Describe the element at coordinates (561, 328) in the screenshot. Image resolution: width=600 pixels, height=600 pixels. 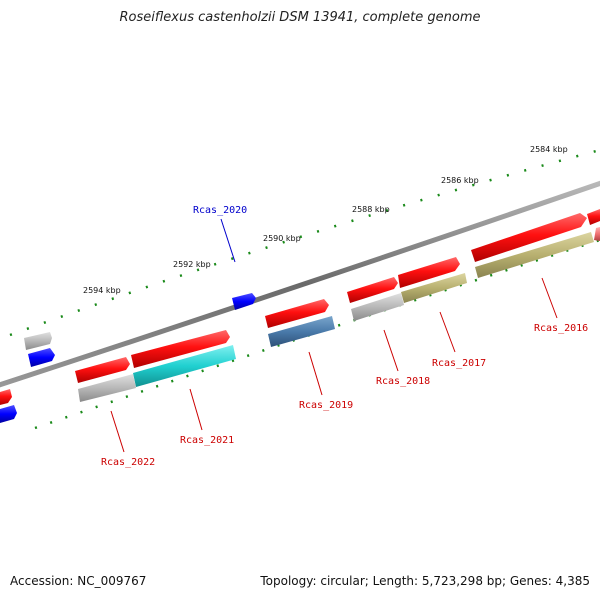
I see `gene-label-rcas-2016: Rcas_2016` at that location.